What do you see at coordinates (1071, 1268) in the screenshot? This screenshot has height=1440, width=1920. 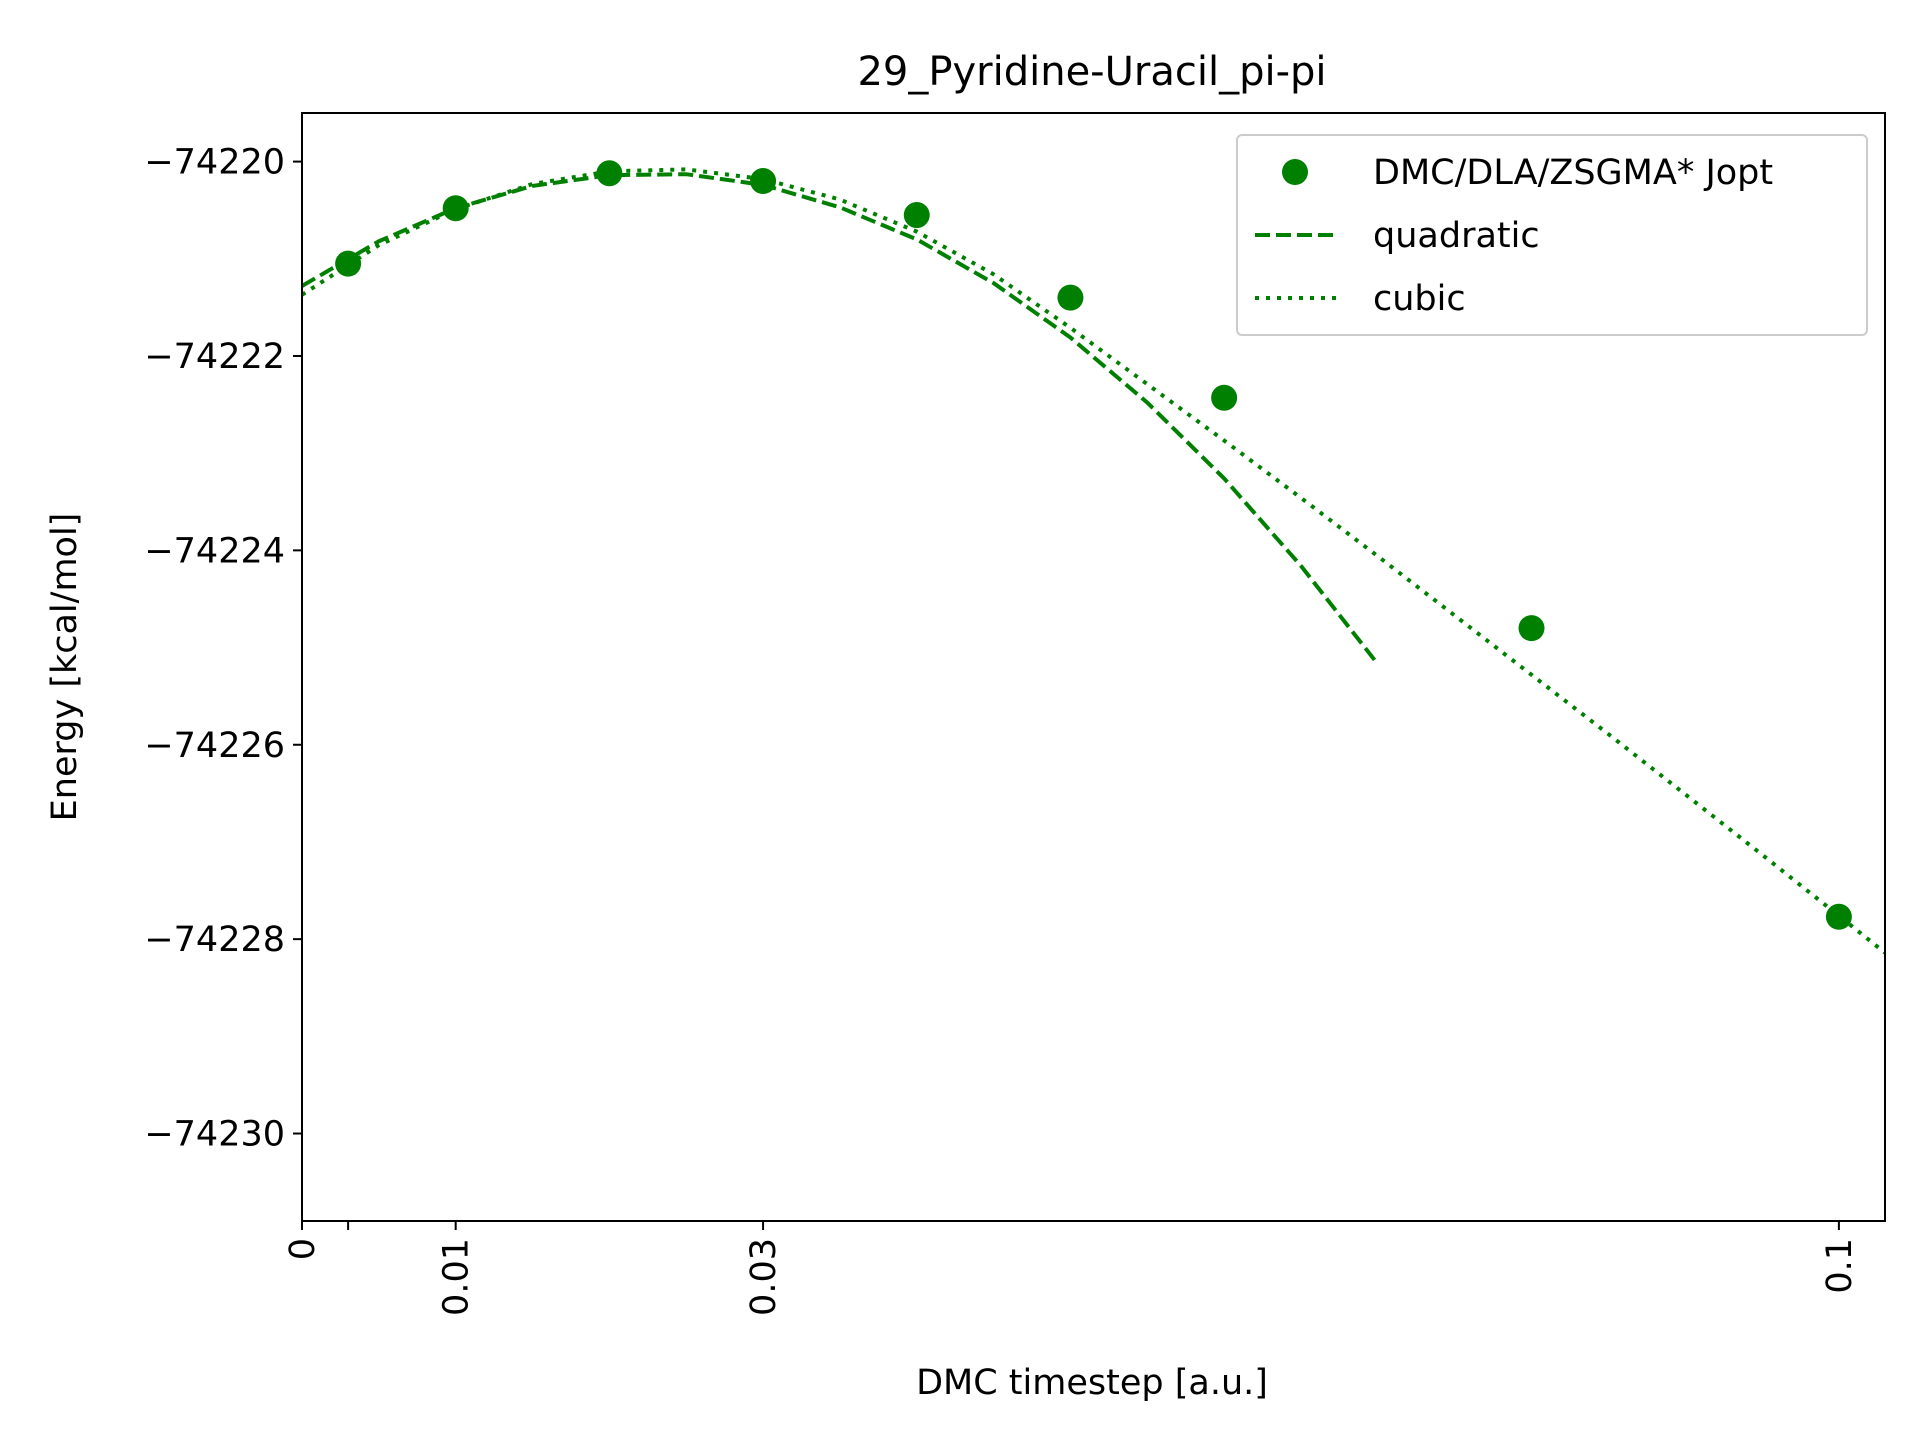 I see `x-axis: 0 0.01 0.03 0.1` at bounding box center [1071, 1268].